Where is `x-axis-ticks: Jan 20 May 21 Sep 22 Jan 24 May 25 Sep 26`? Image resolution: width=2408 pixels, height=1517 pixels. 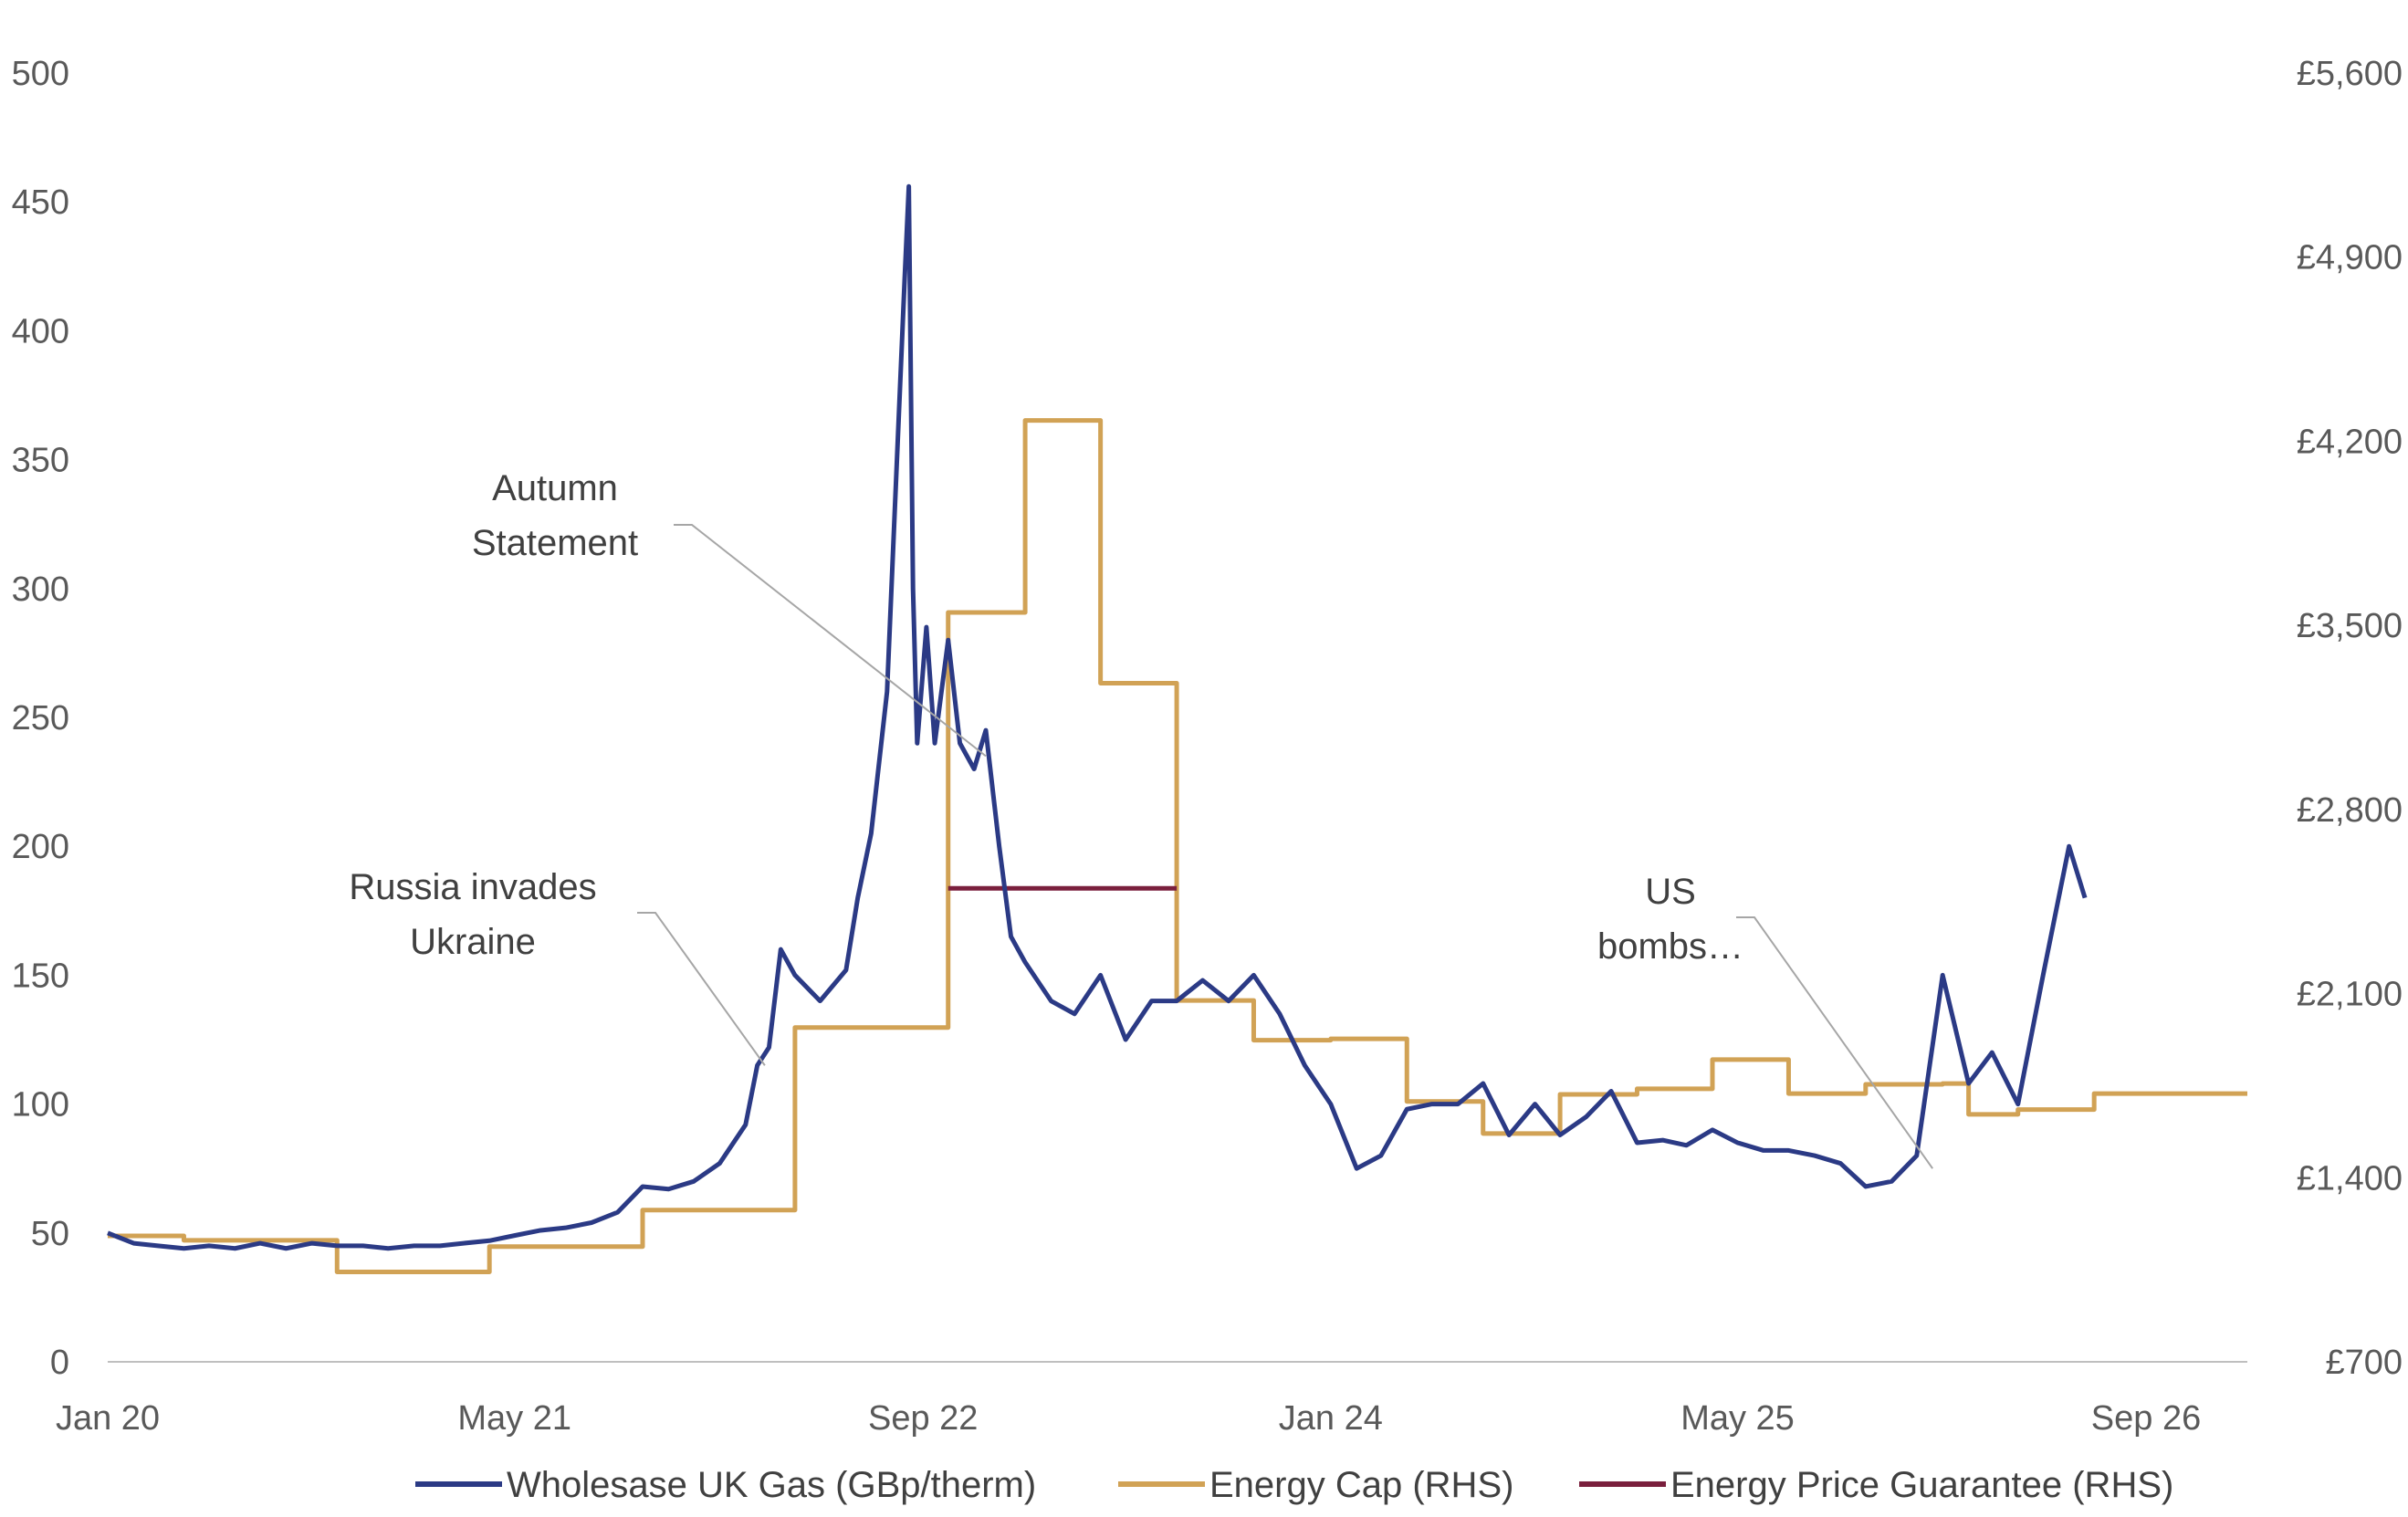
x-axis-ticks: Jan 20 May 21 Sep 22 Jan 24 May 25 Sep 26 is located at coordinates (1128, 1418).